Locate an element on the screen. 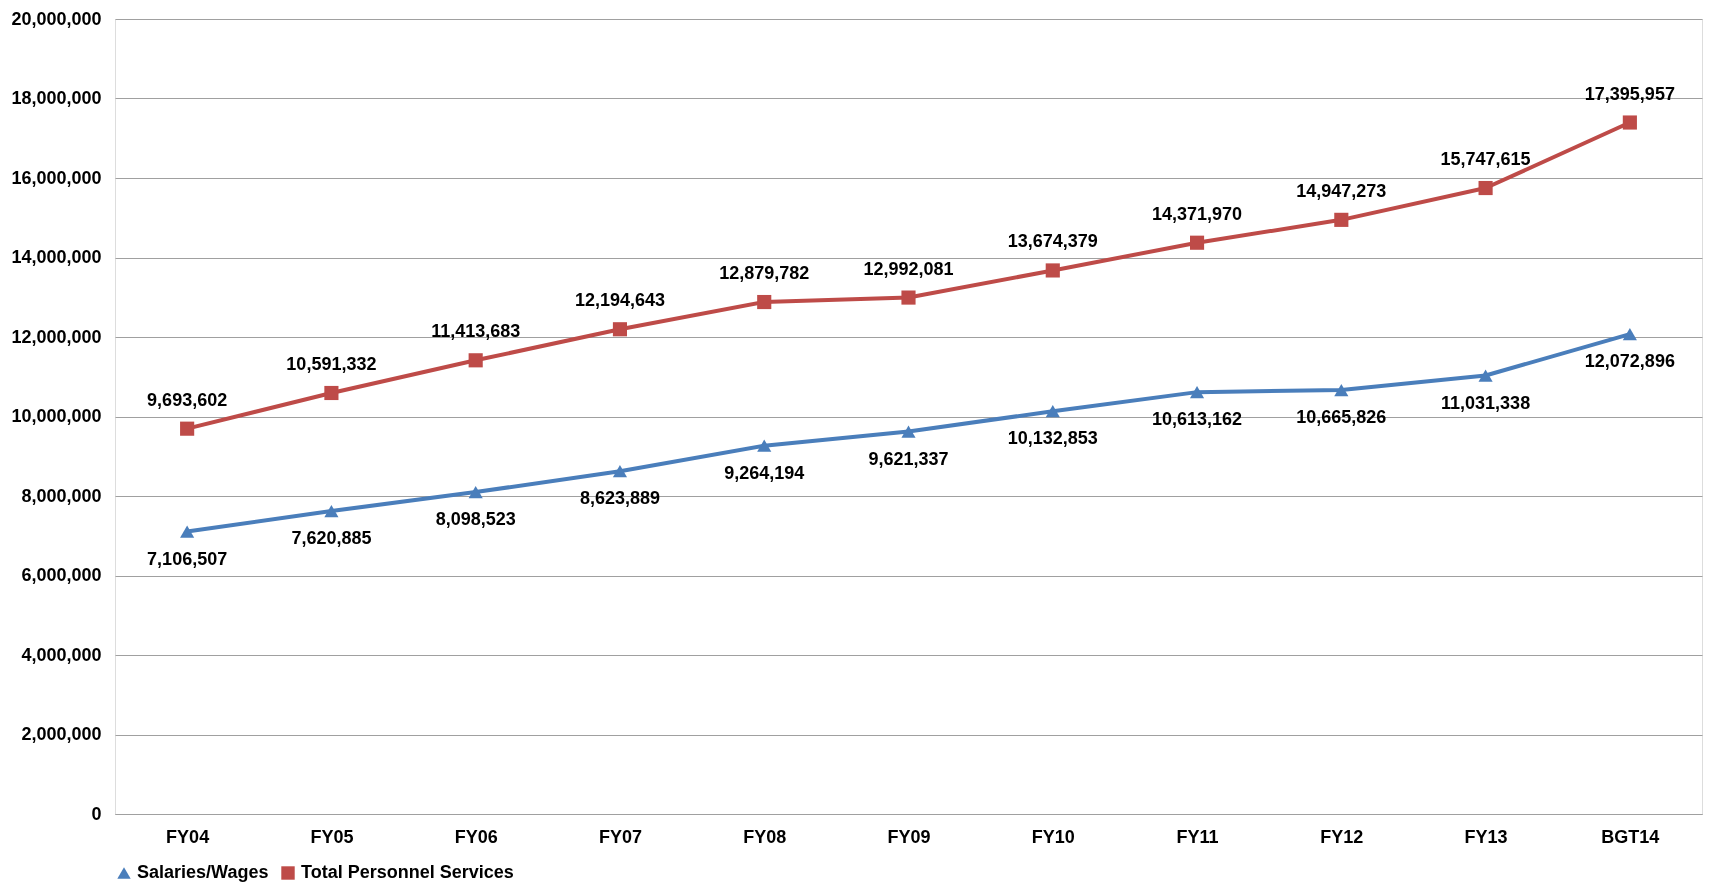 This screenshot has height=892, width=1712. x-tick-label: FY07 is located at coordinates (620, 836).